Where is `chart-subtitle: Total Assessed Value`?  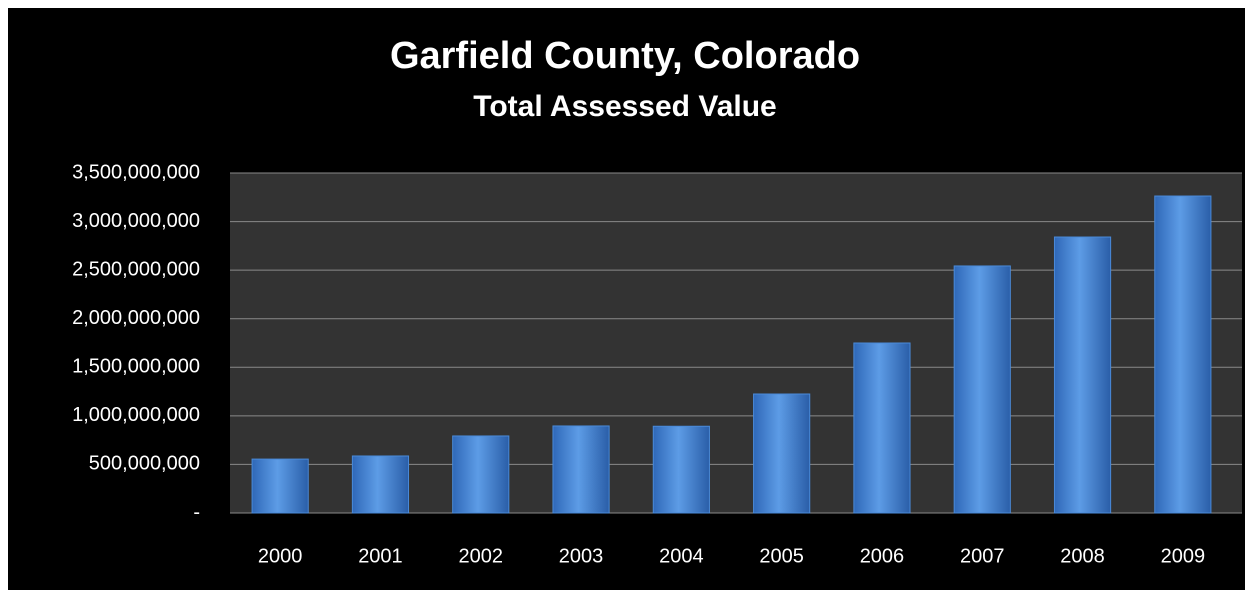 chart-subtitle: Total Assessed Value is located at coordinates (624, 106).